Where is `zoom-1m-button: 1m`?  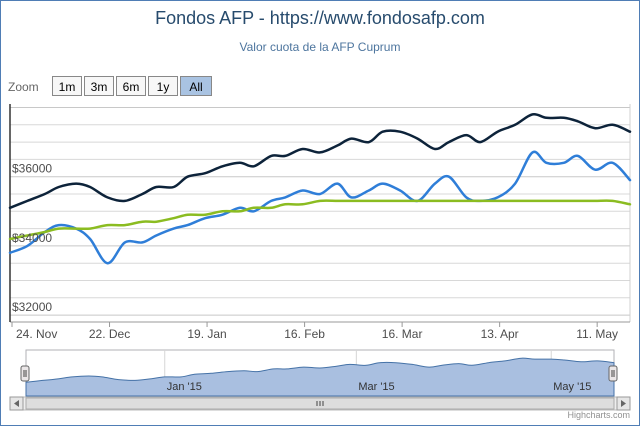 zoom-1m-button: 1m is located at coordinates (67, 86).